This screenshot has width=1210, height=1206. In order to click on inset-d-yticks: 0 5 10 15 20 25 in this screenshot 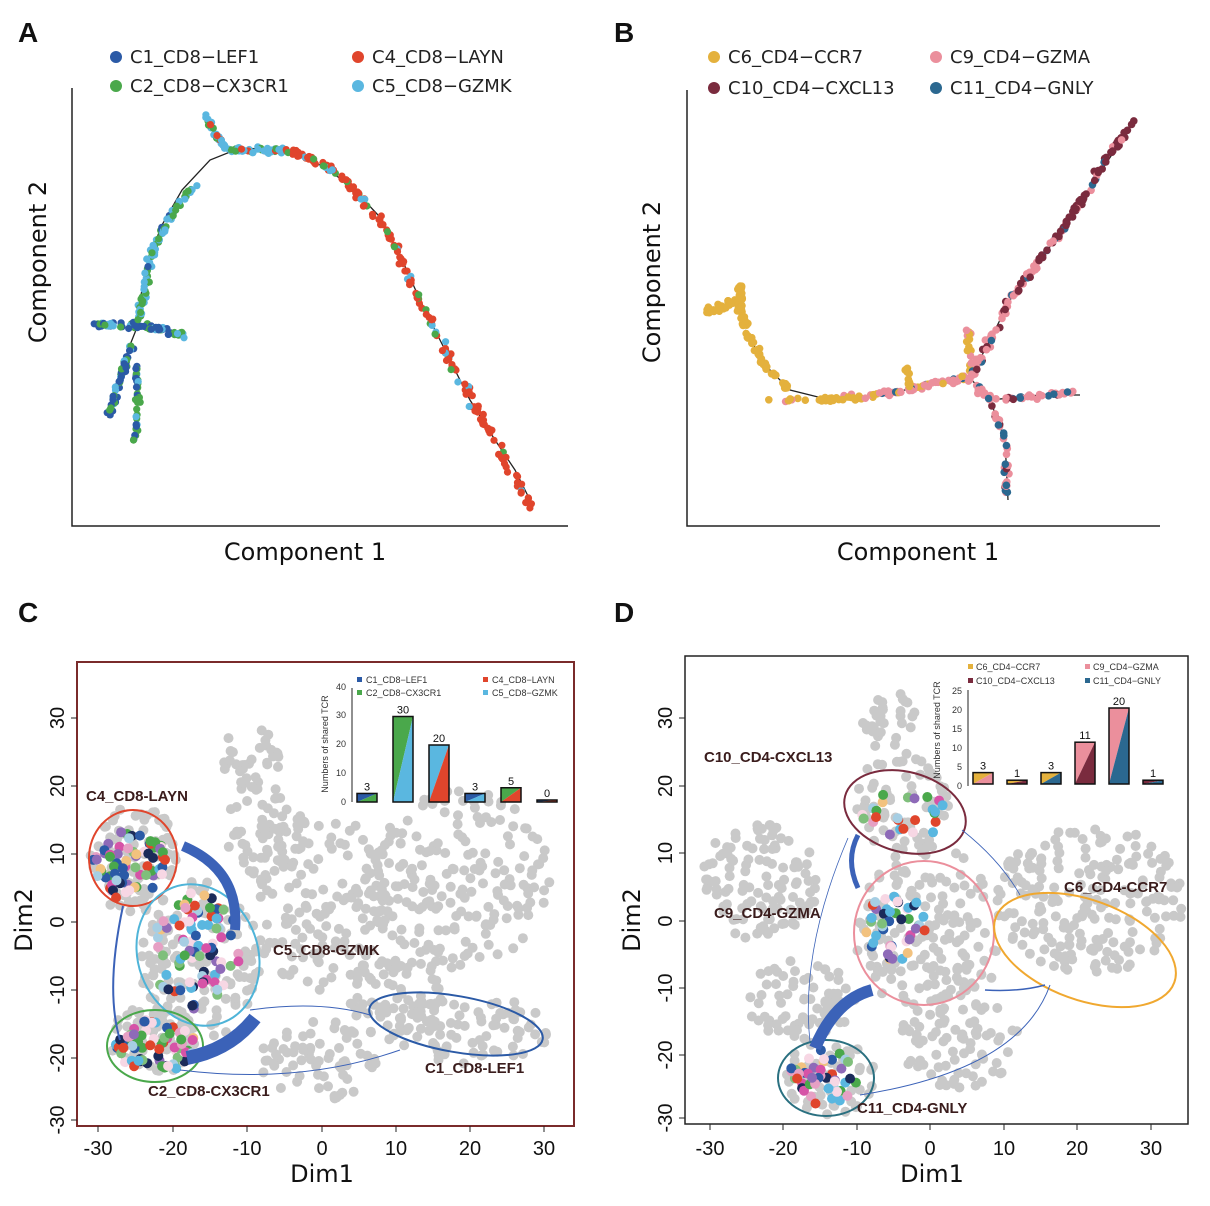, I will do `click(957, 738)`.